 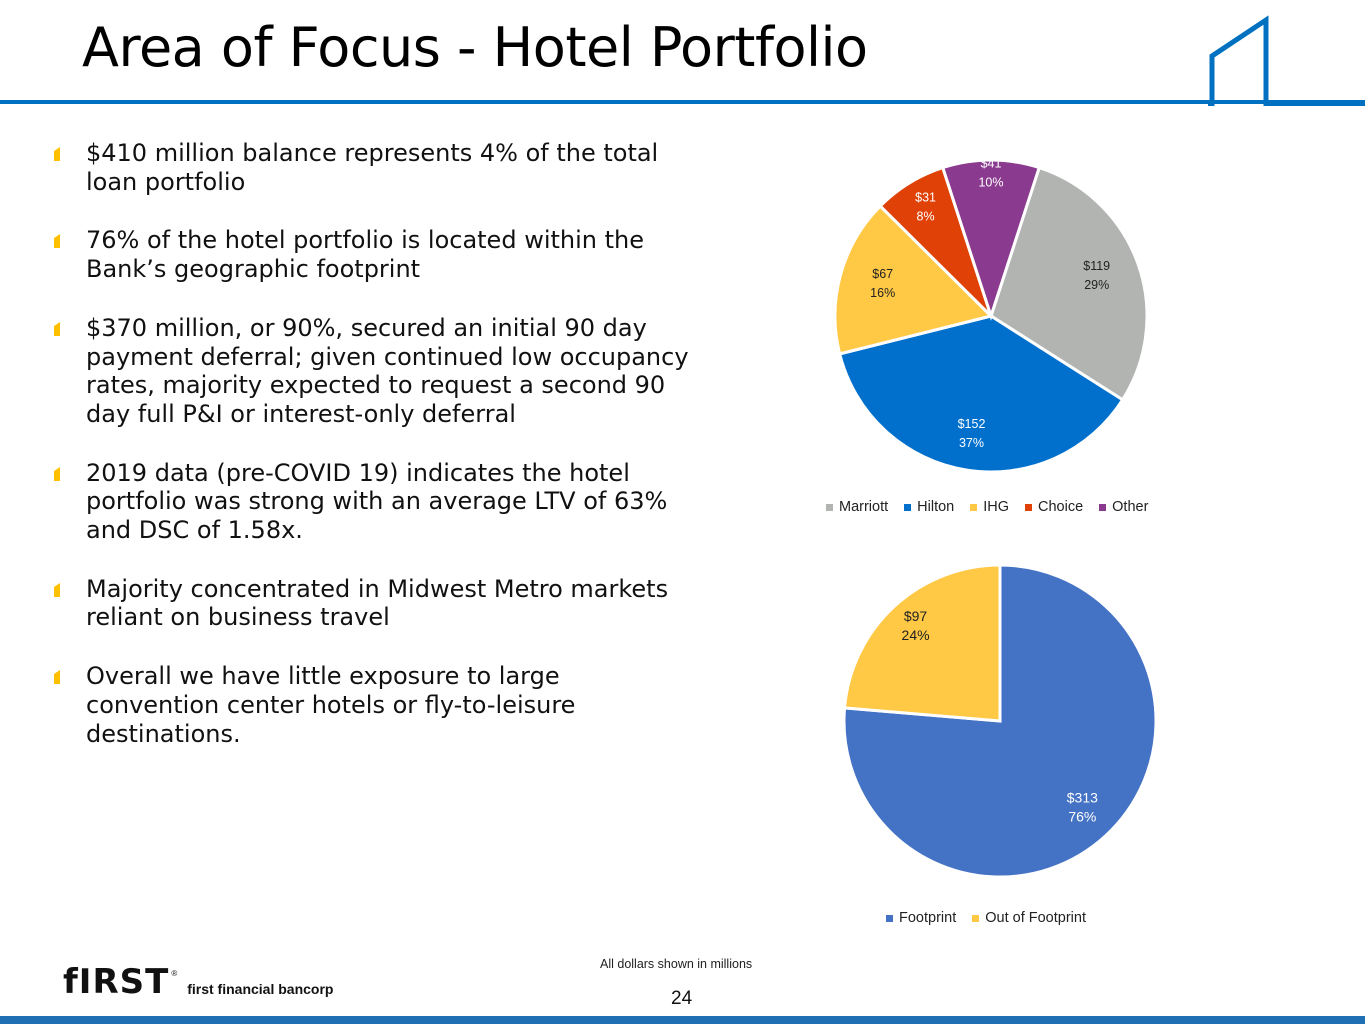 I want to click on legend-item: Footprint, so click(x=921, y=918).